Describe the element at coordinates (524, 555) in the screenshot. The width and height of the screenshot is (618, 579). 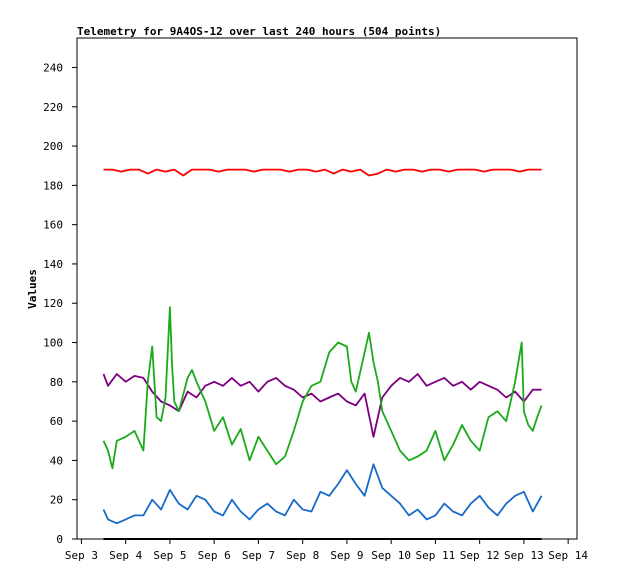
I see `x-tick-label: Sep 13` at that location.